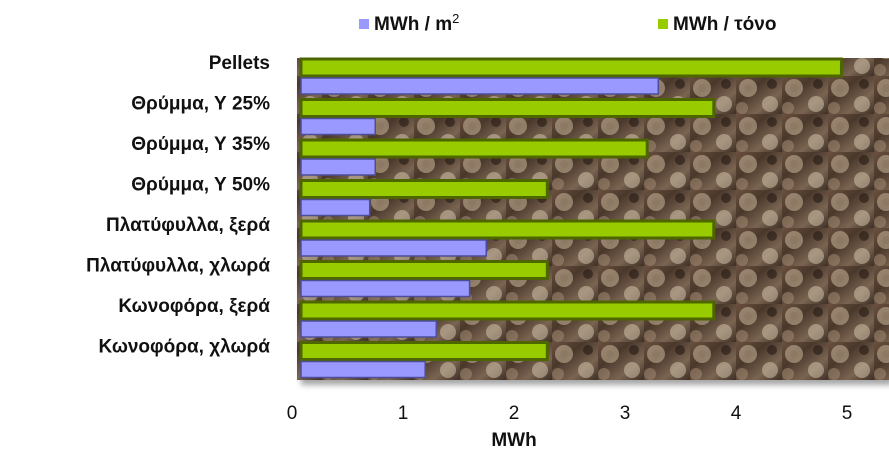 The width and height of the screenshot is (889, 452). Describe the element at coordinates (570, 413) in the screenshot. I see `x-tick-labels: 0 1 2 3 4 5` at that location.